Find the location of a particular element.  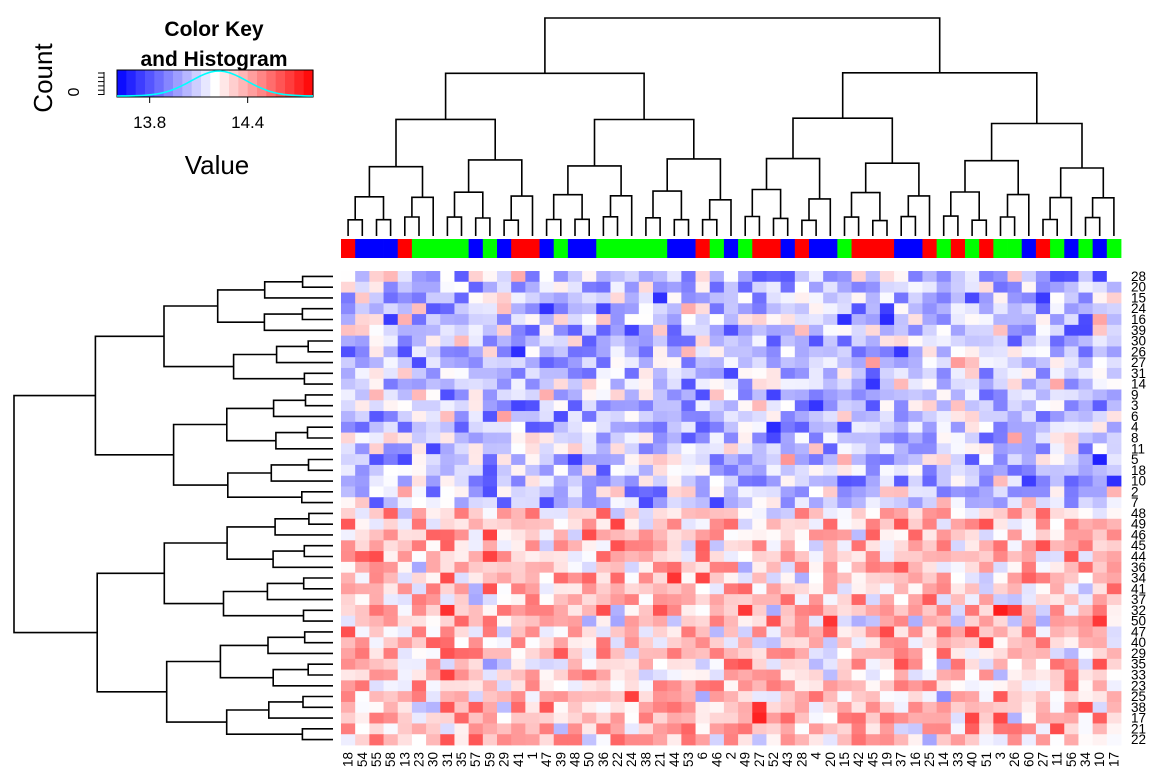

column-label: 13 is located at coordinates (404, 759).